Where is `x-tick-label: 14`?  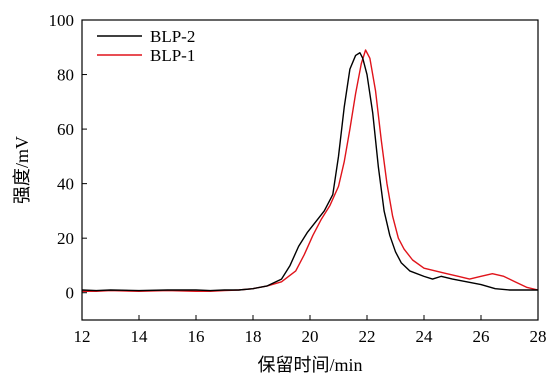
x-tick-label: 14 is located at coordinates (140, 336).